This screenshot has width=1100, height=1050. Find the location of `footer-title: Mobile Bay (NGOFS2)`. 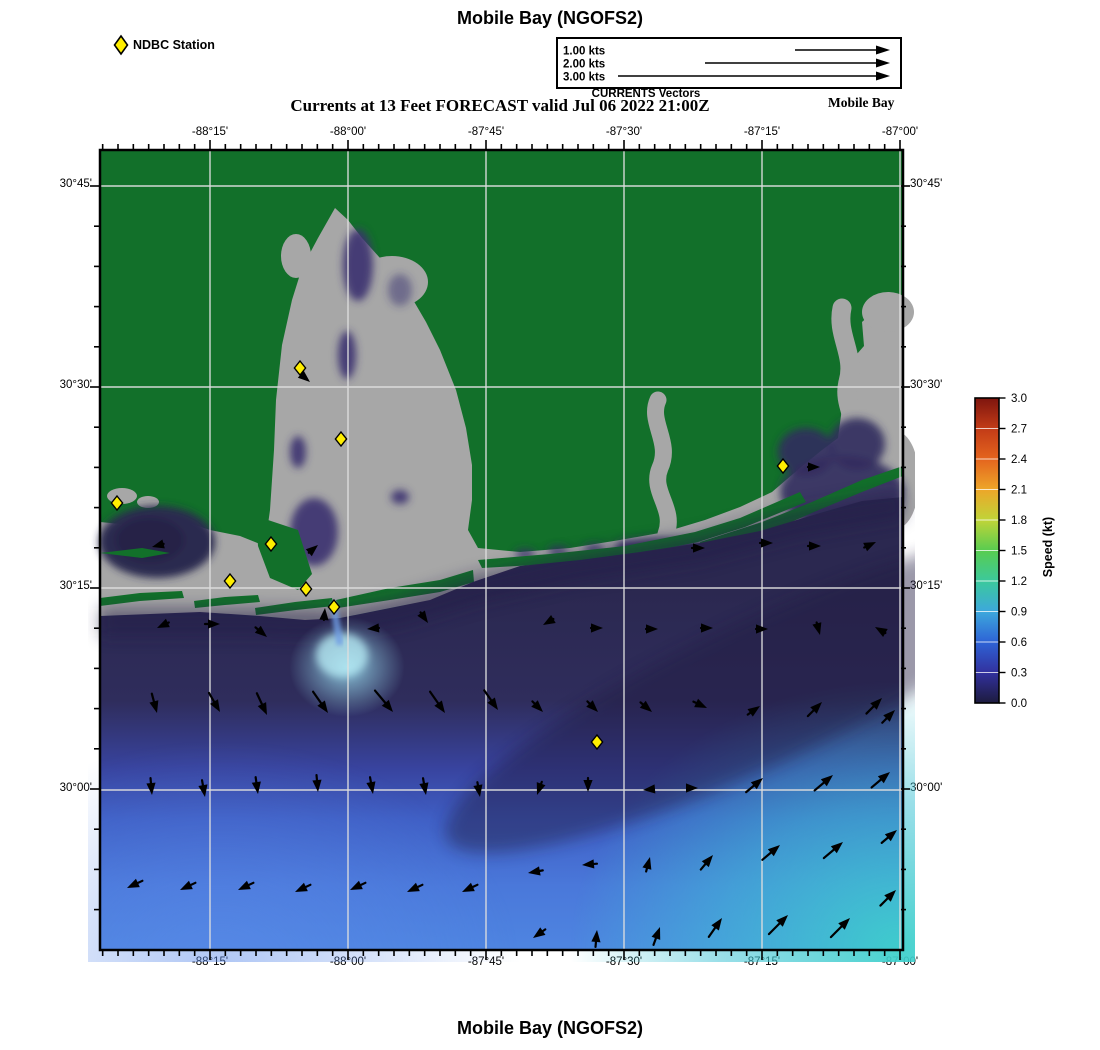

footer-title: Mobile Bay (NGOFS2) is located at coordinates (550, 1028).